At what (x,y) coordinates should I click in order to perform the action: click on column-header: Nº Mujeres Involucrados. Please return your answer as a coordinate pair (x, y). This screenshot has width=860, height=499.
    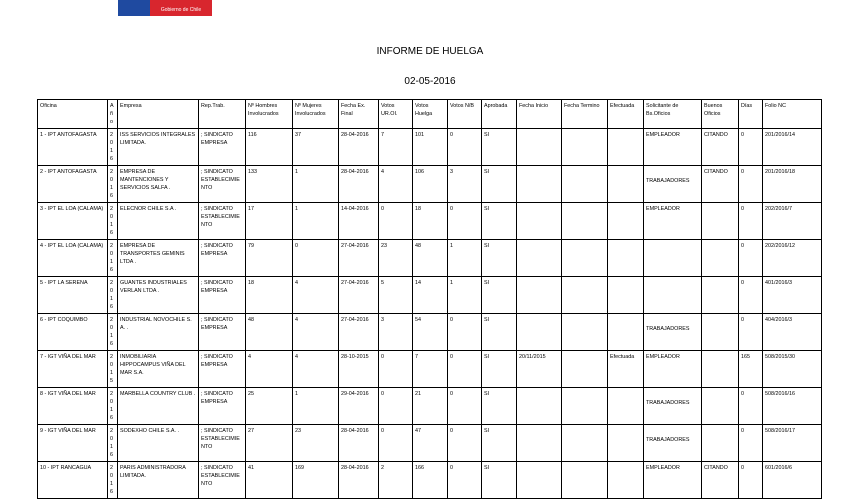
    Looking at the image, I should click on (315, 114).